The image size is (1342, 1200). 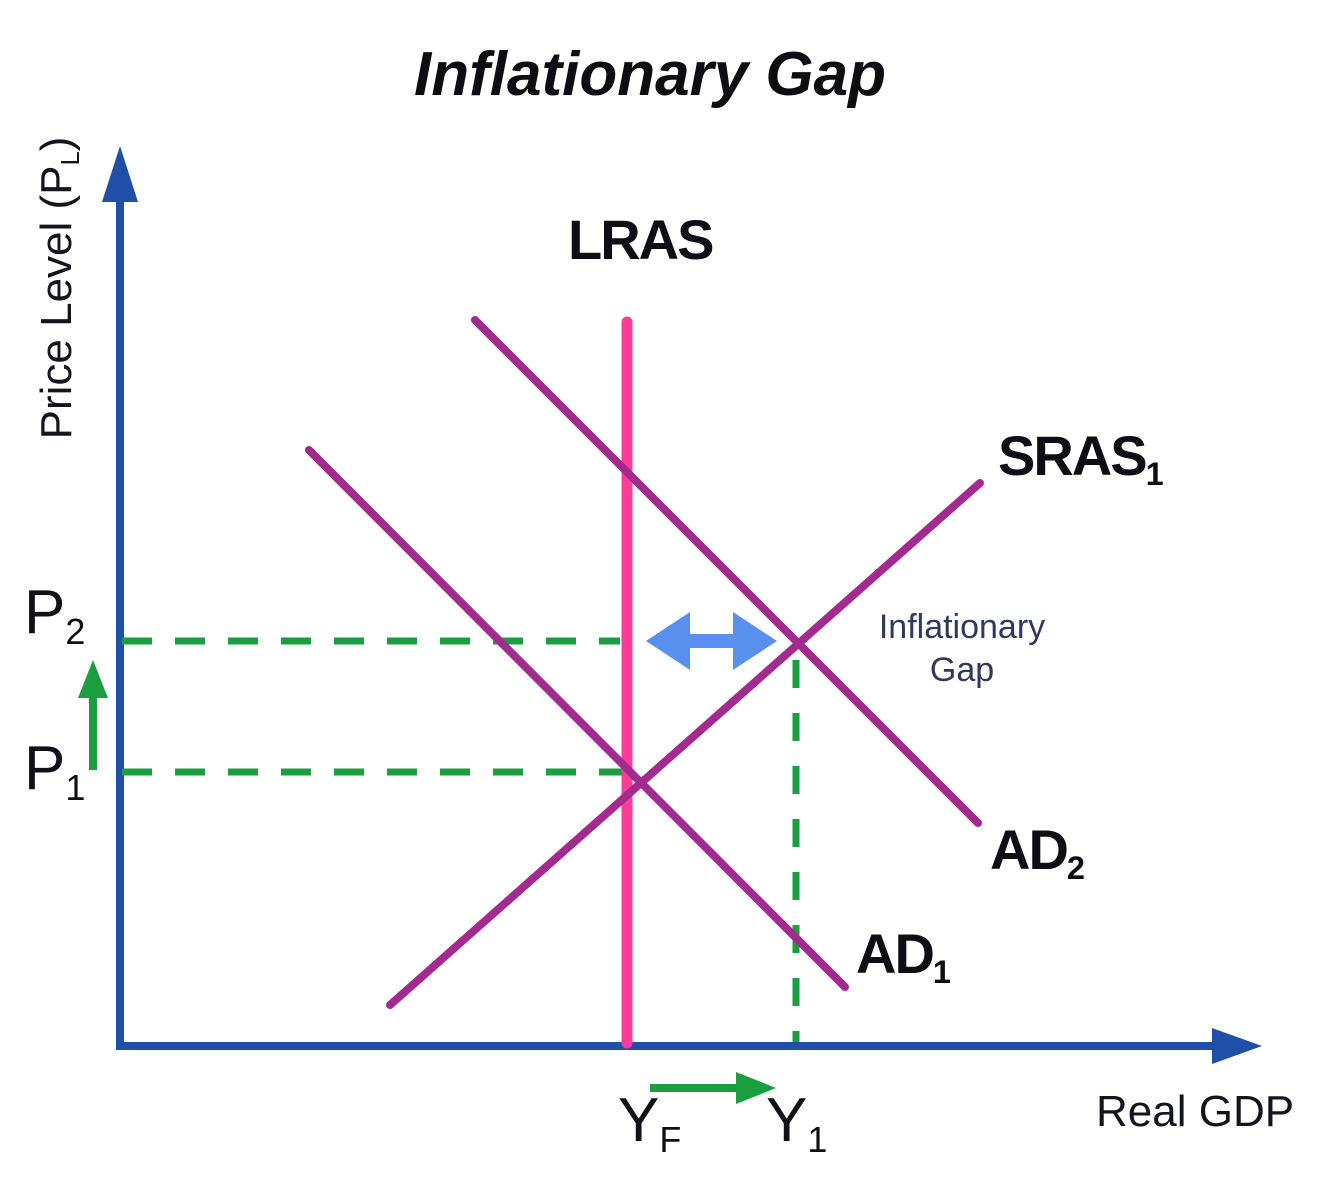 I want to click on y-axis-arrowhead, so click(x=120, y=174).